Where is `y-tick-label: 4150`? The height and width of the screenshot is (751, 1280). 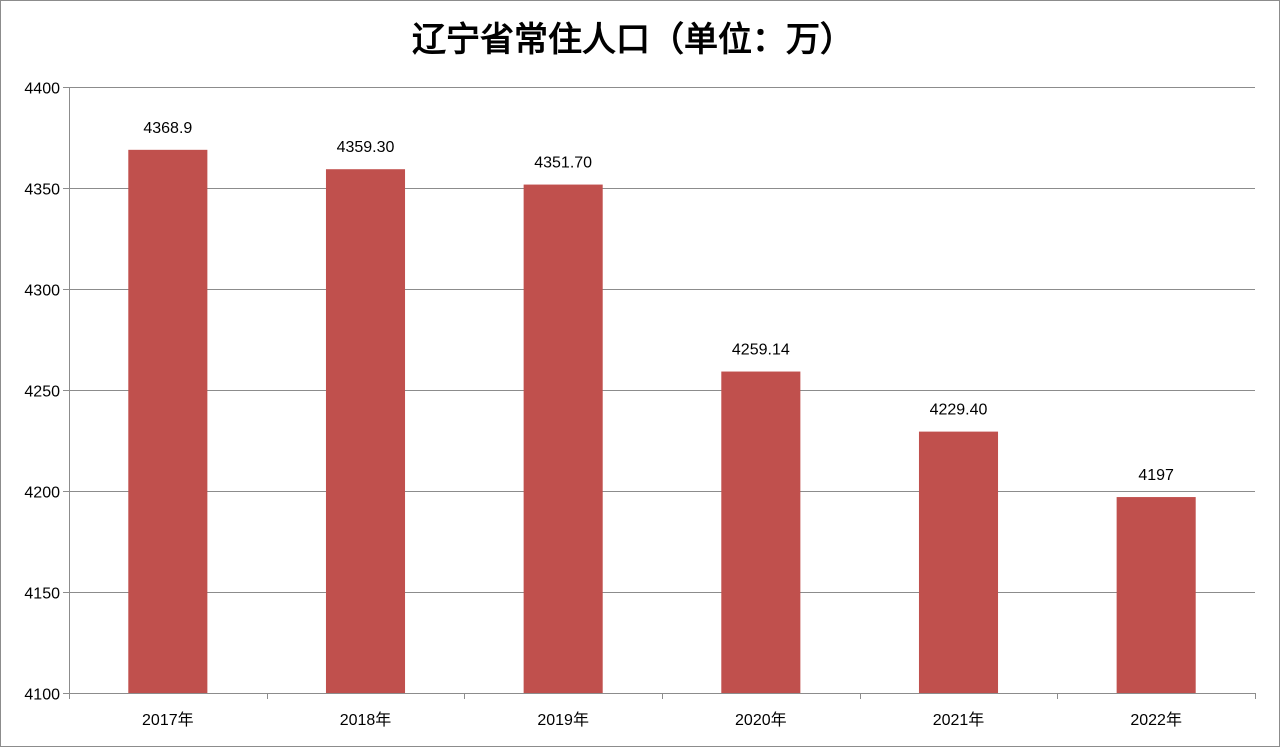
y-tick-label: 4150 is located at coordinates (42, 594).